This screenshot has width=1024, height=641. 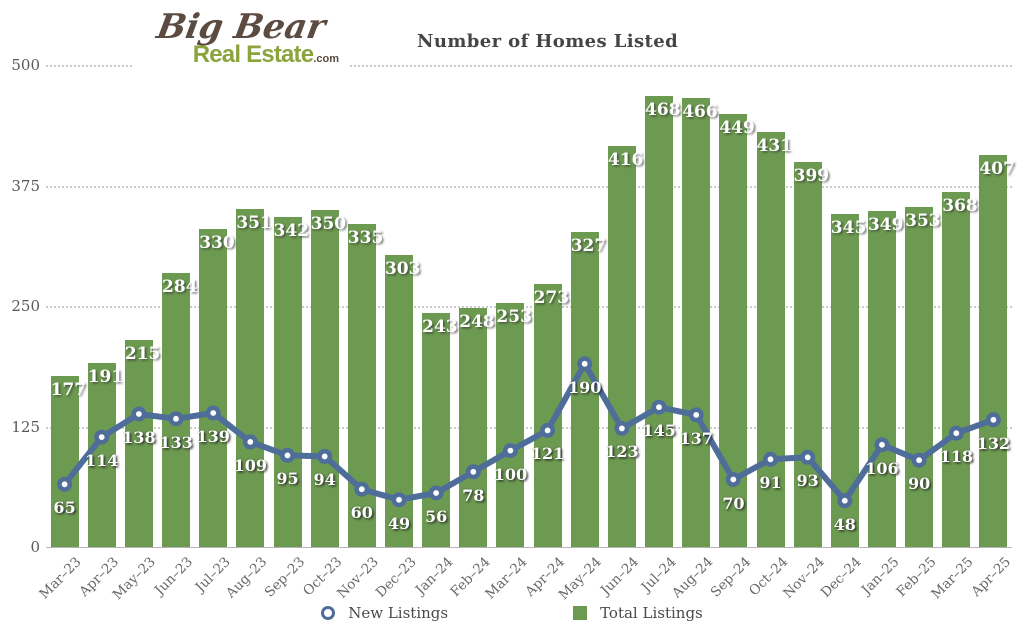 What do you see at coordinates (651, 613) in the screenshot?
I see `legend-label-total-listings: Total Listings` at bounding box center [651, 613].